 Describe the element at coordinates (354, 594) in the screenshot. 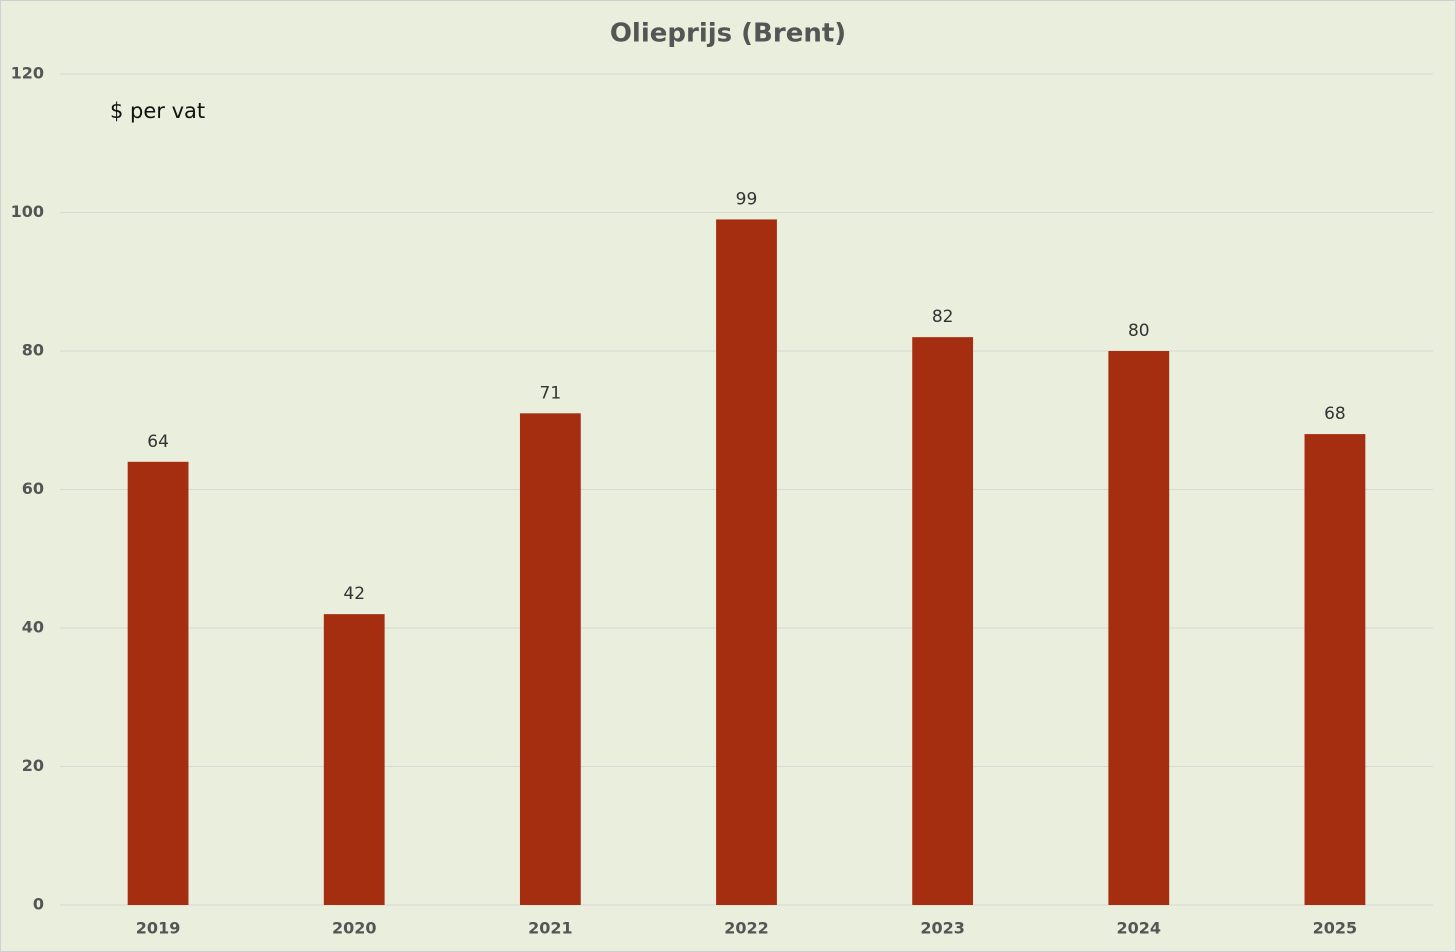

I see `data-label: 42` at that location.